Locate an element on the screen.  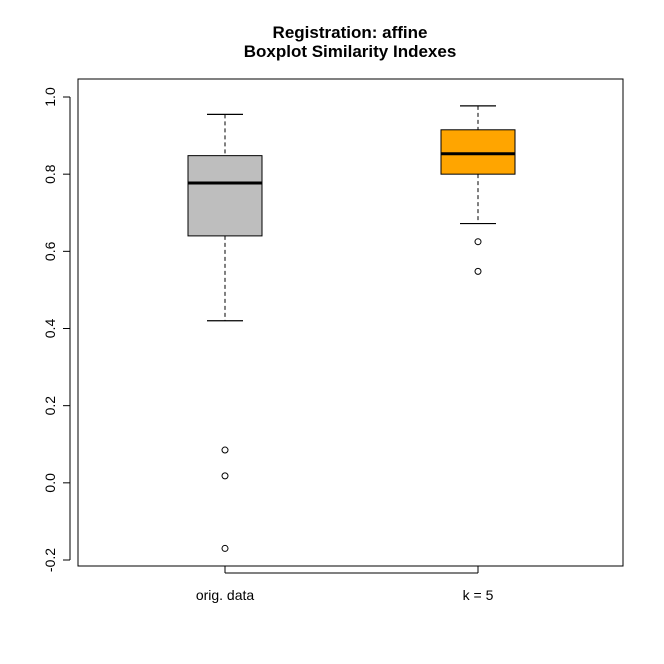
y-tick-label: 0.6 is located at coordinates (50, 251).